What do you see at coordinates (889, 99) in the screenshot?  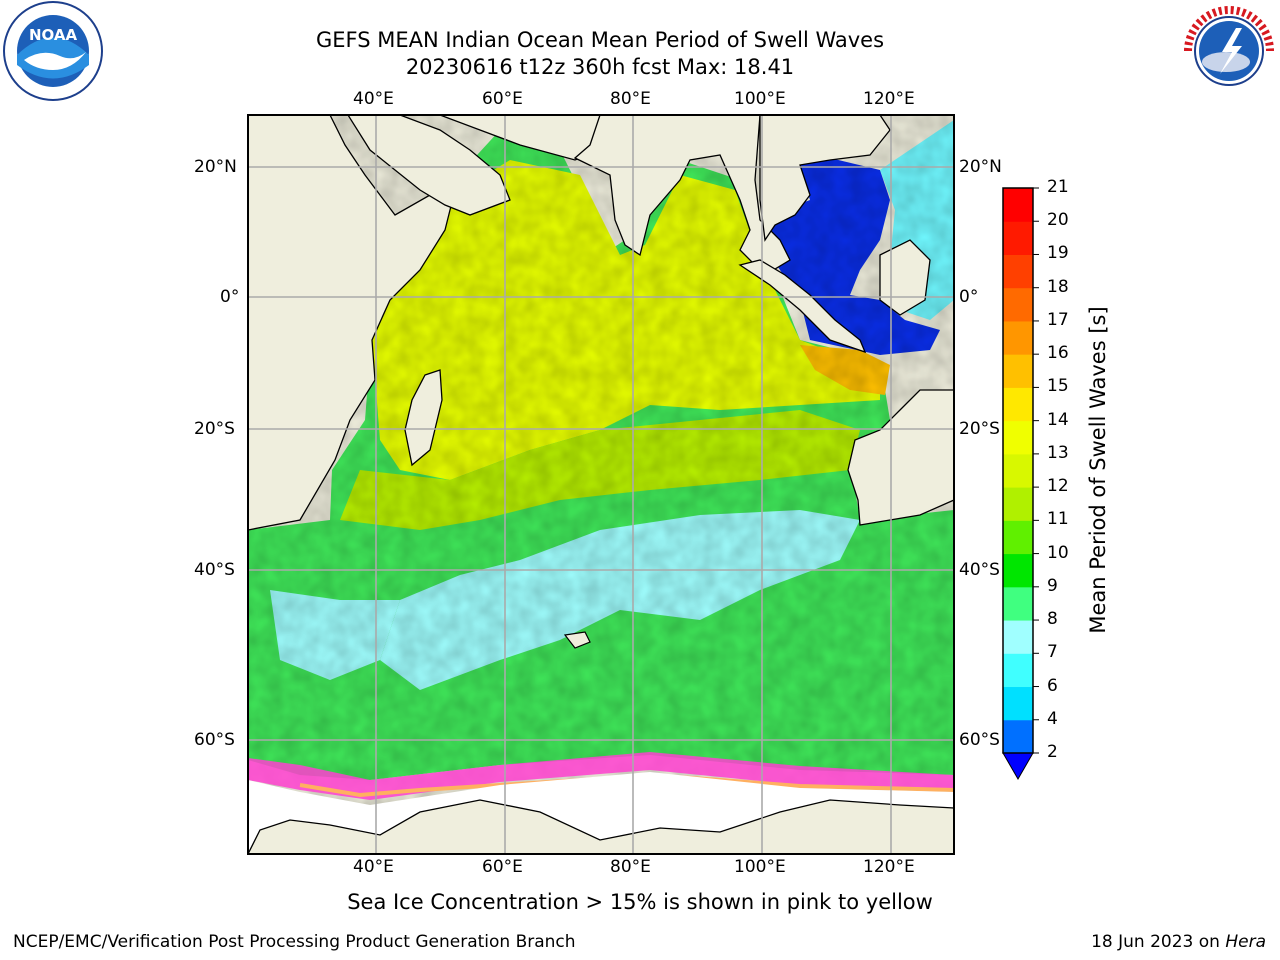 I see `lon-tick-top: 120°E` at bounding box center [889, 99].